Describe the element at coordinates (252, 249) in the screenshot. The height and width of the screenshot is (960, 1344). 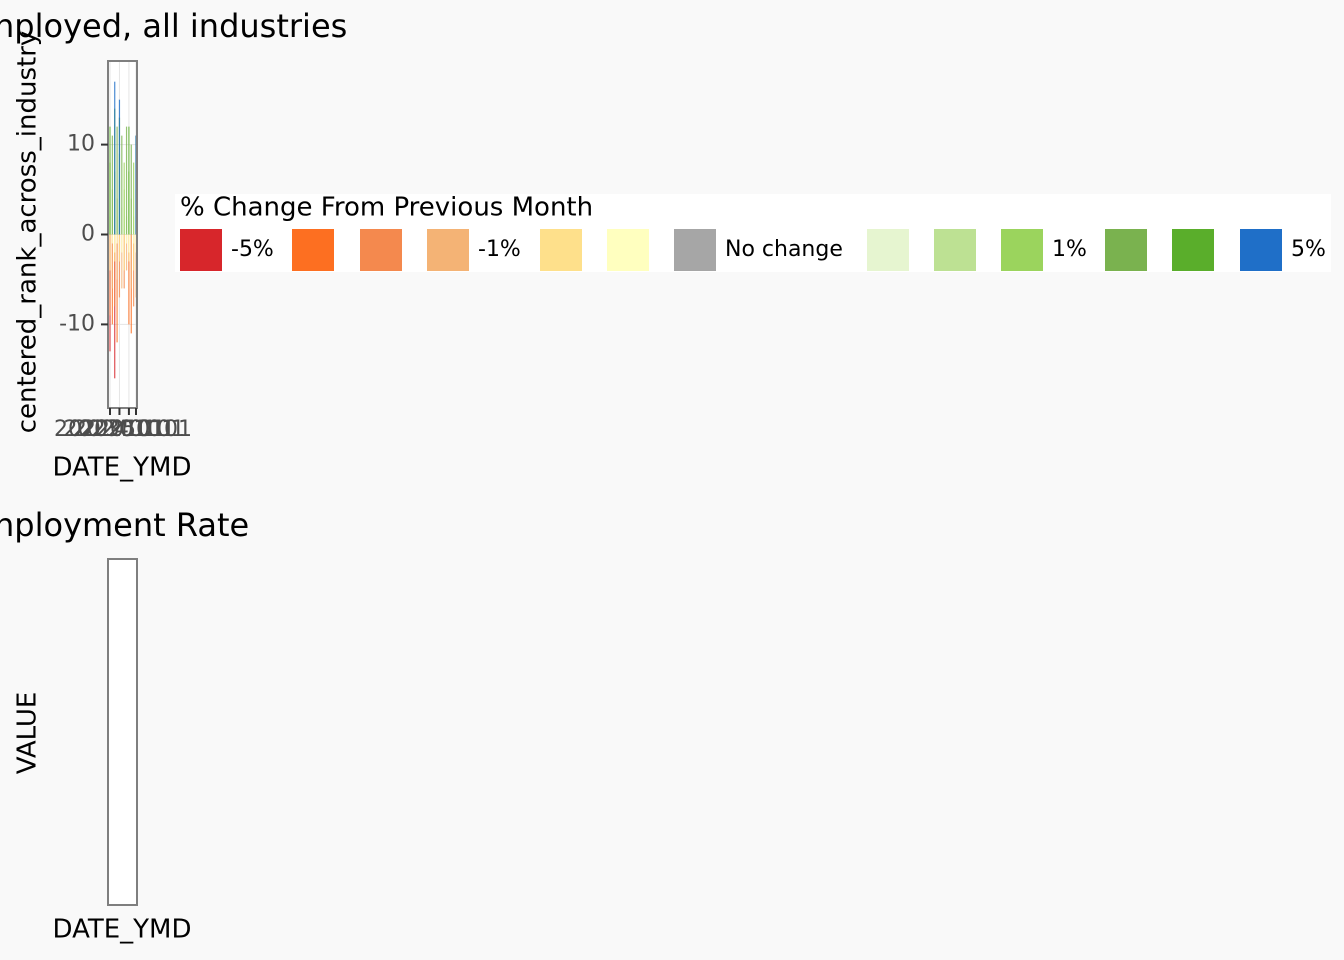
I see `legend-label: -5%` at that location.